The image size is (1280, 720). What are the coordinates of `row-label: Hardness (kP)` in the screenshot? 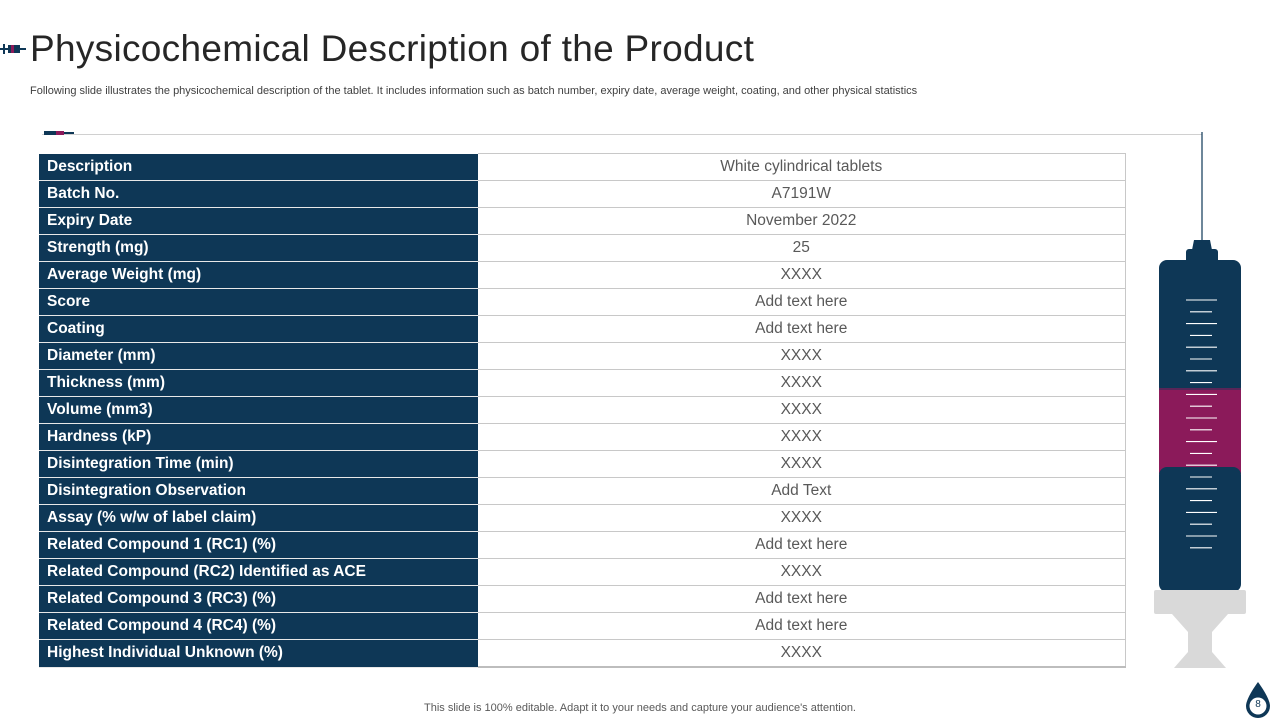 It's located at (258, 437).